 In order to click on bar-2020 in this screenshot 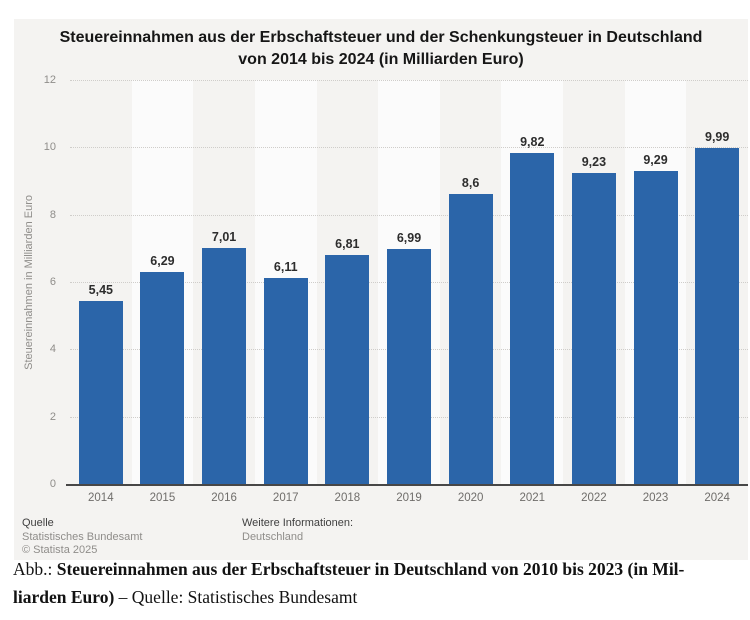, I will do `click(470, 339)`.